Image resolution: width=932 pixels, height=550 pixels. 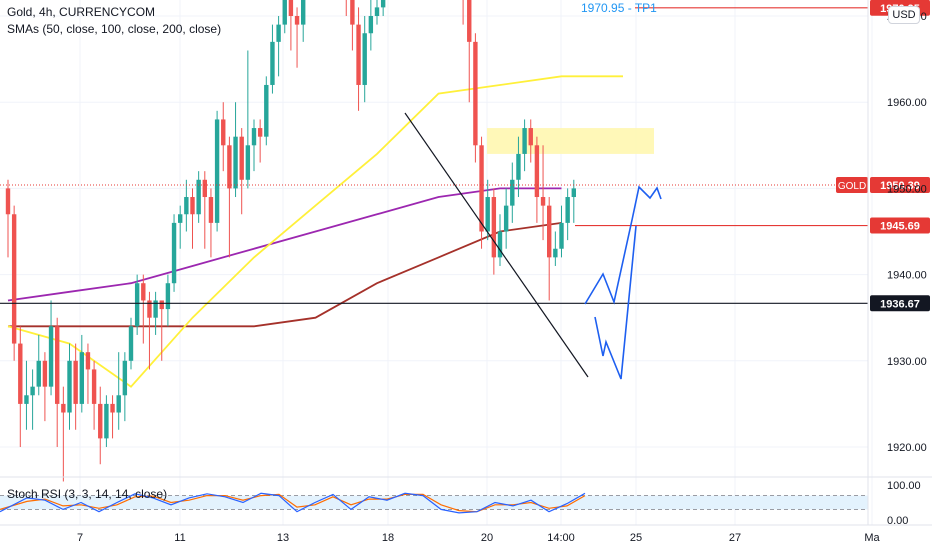 I want to click on sma100-line, so click(x=284, y=244).